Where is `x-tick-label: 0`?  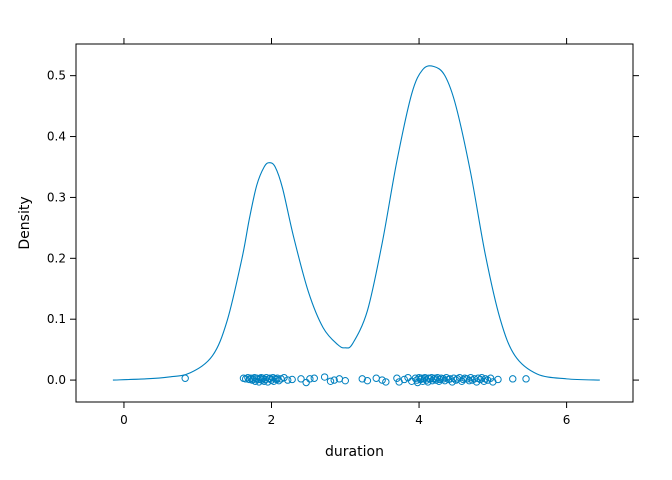 x-tick-label: 0 is located at coordinates (124, 420).